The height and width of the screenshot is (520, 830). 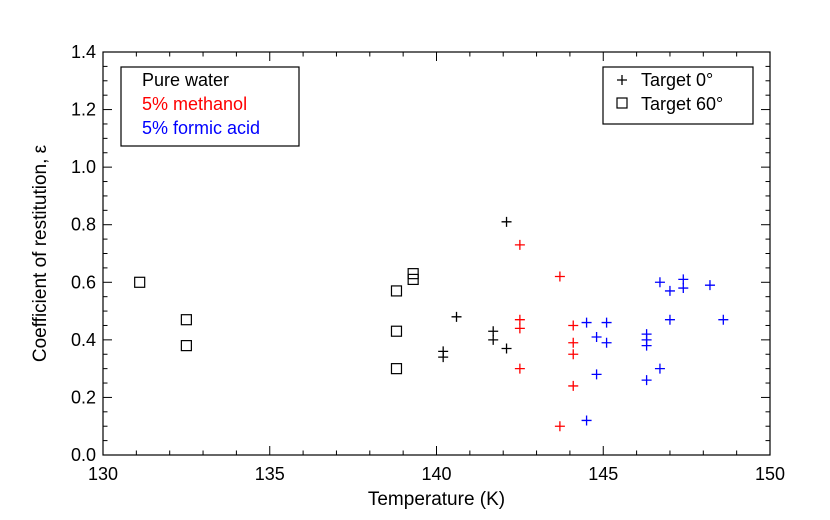 I want to click on legend-fluids-box, so click(x=210, y=106).